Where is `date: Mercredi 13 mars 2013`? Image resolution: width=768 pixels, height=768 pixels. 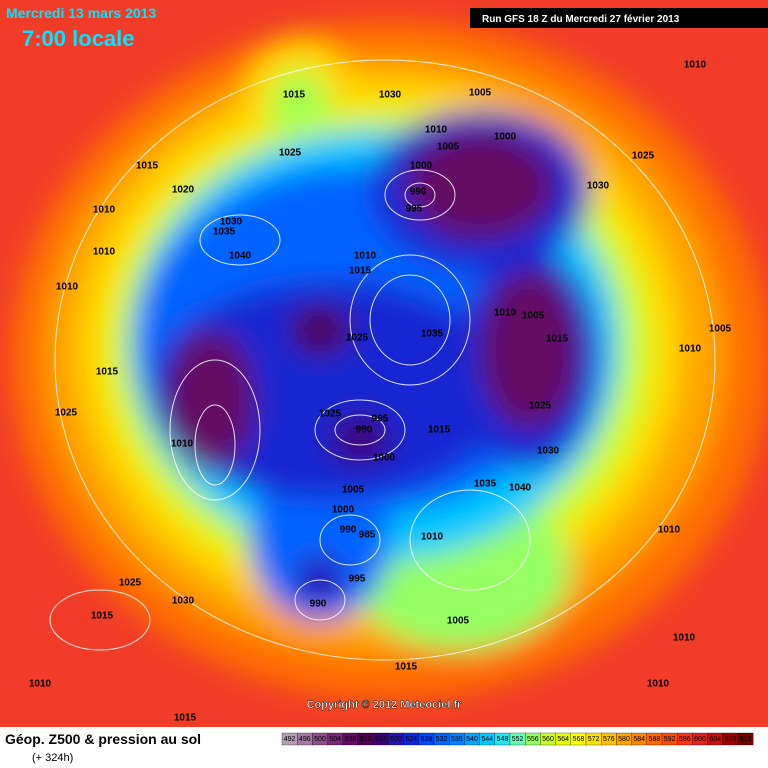
date: Mercredi 13 mars 2013 is located at coordinates (81, 13).